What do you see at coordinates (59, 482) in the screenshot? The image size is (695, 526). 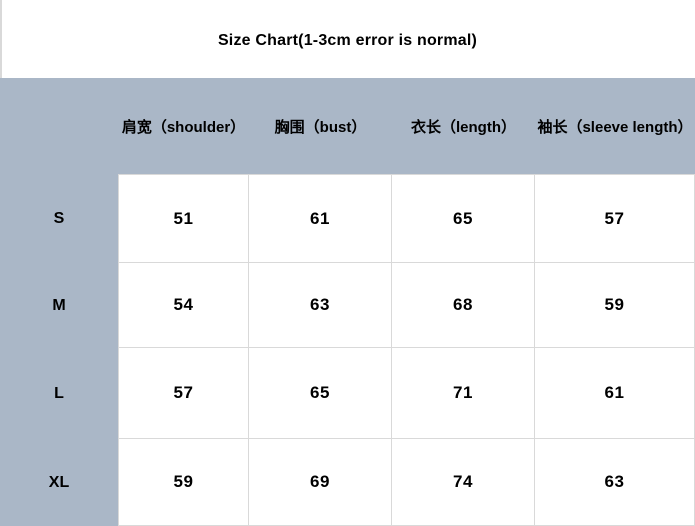 I see `row-label-xl: XL` at bounding box center [59, 482].